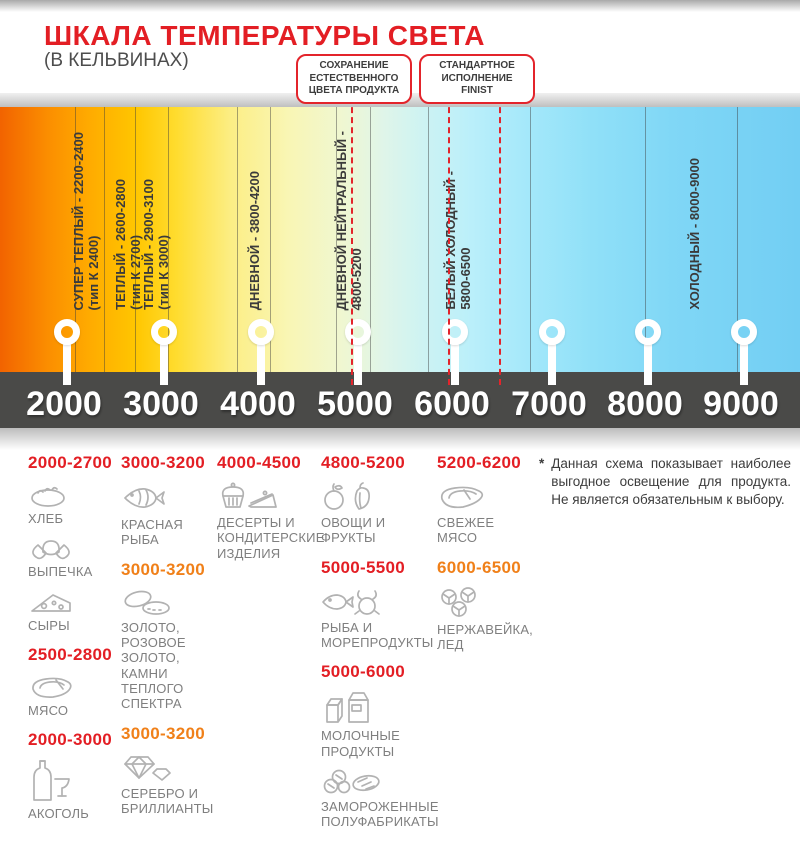 This screenshot has height=842, width=800. What do you see at coordinates (479, 462) in the screenshot?
I see `range-heading: 5200-6200` at bounding box center [479, 462].